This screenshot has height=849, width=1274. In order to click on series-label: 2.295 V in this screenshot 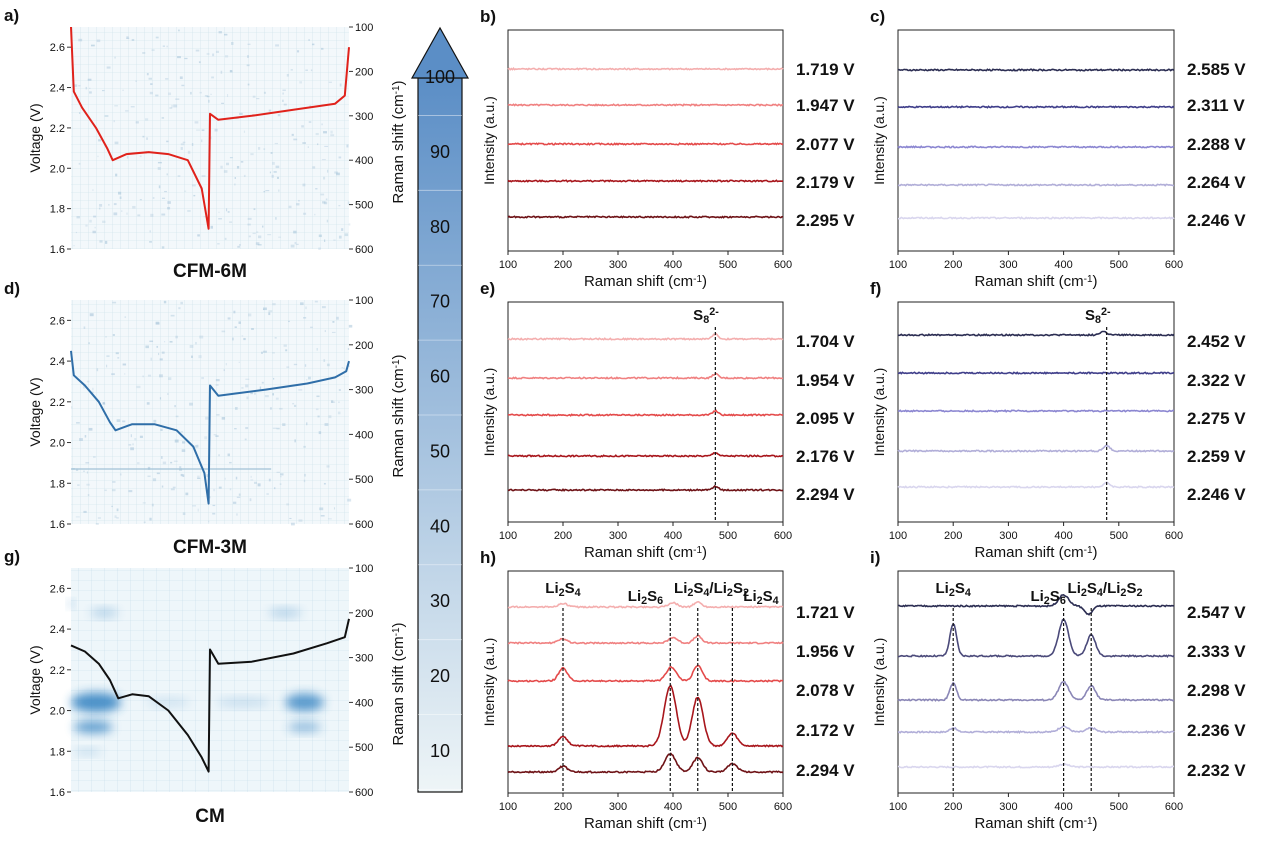, I will do `click(825, 220)`.